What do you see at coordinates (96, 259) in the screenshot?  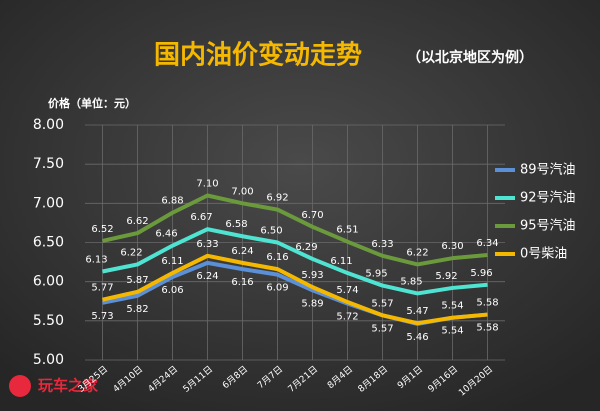 I see `data-label: 6.13` at bounding box center [96, 259].